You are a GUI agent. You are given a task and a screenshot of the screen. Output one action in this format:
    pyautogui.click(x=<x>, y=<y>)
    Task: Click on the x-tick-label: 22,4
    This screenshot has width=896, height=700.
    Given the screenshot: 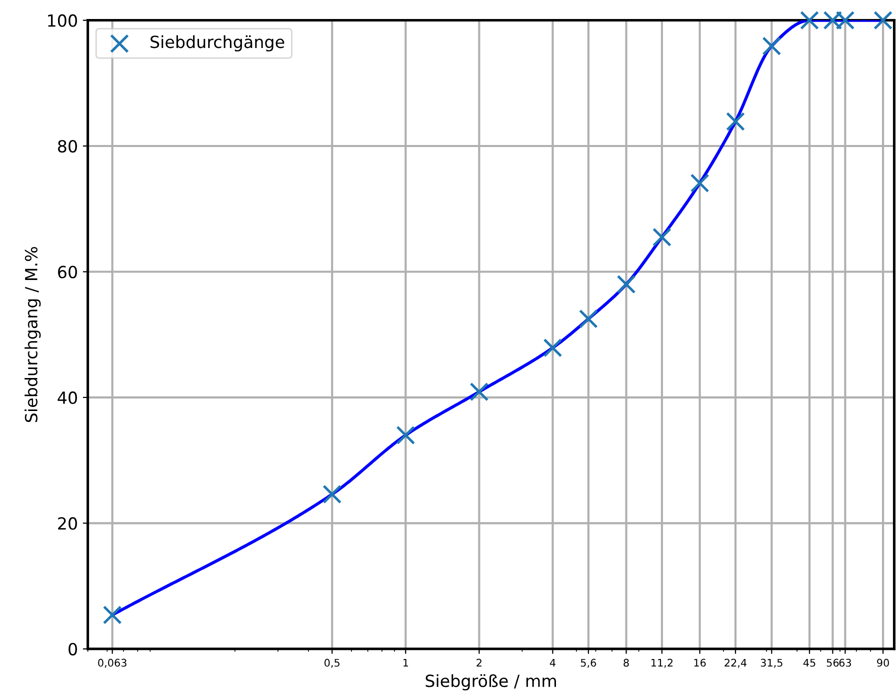 What is the action you would take?
    pyautogui.click(x=735, y=663)
    